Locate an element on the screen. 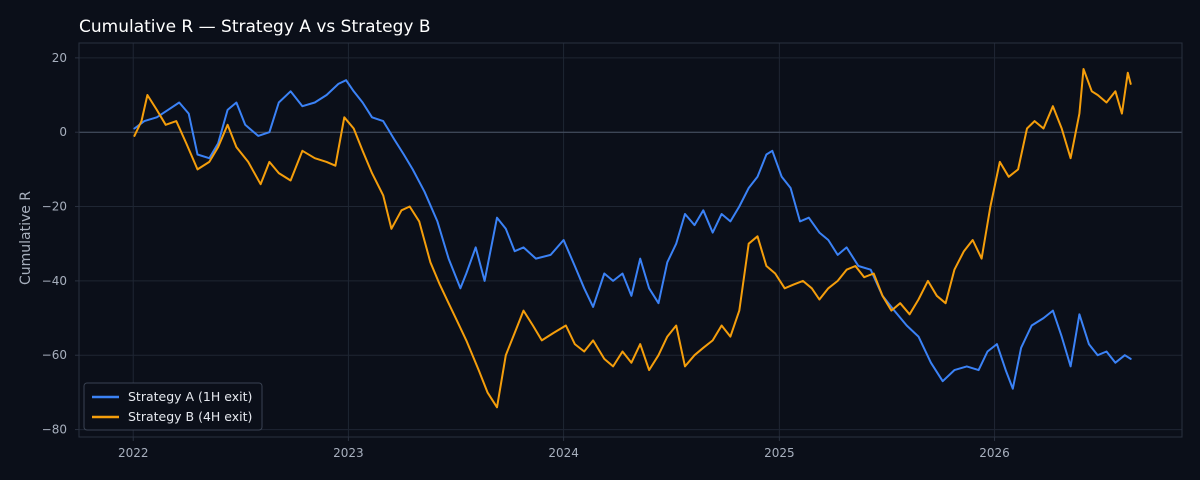 The image size is (1200, 480). chart-title: Cumulative R — Strategy A vs Strategy B is located at coordinates (255, 27).